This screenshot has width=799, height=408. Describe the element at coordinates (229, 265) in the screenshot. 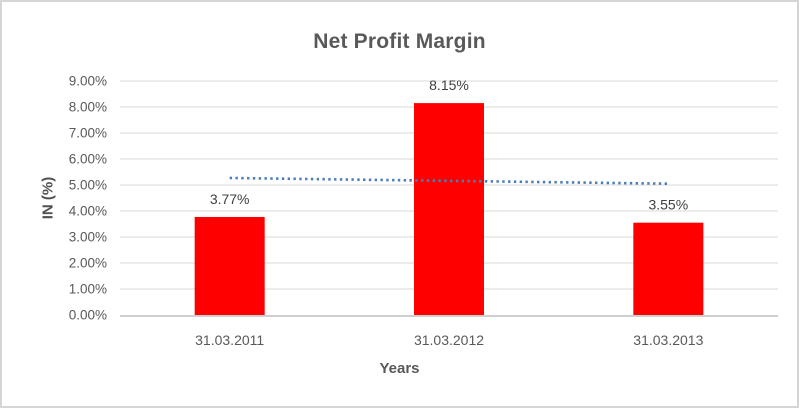

I see `bar-31.03.2011` at that location.